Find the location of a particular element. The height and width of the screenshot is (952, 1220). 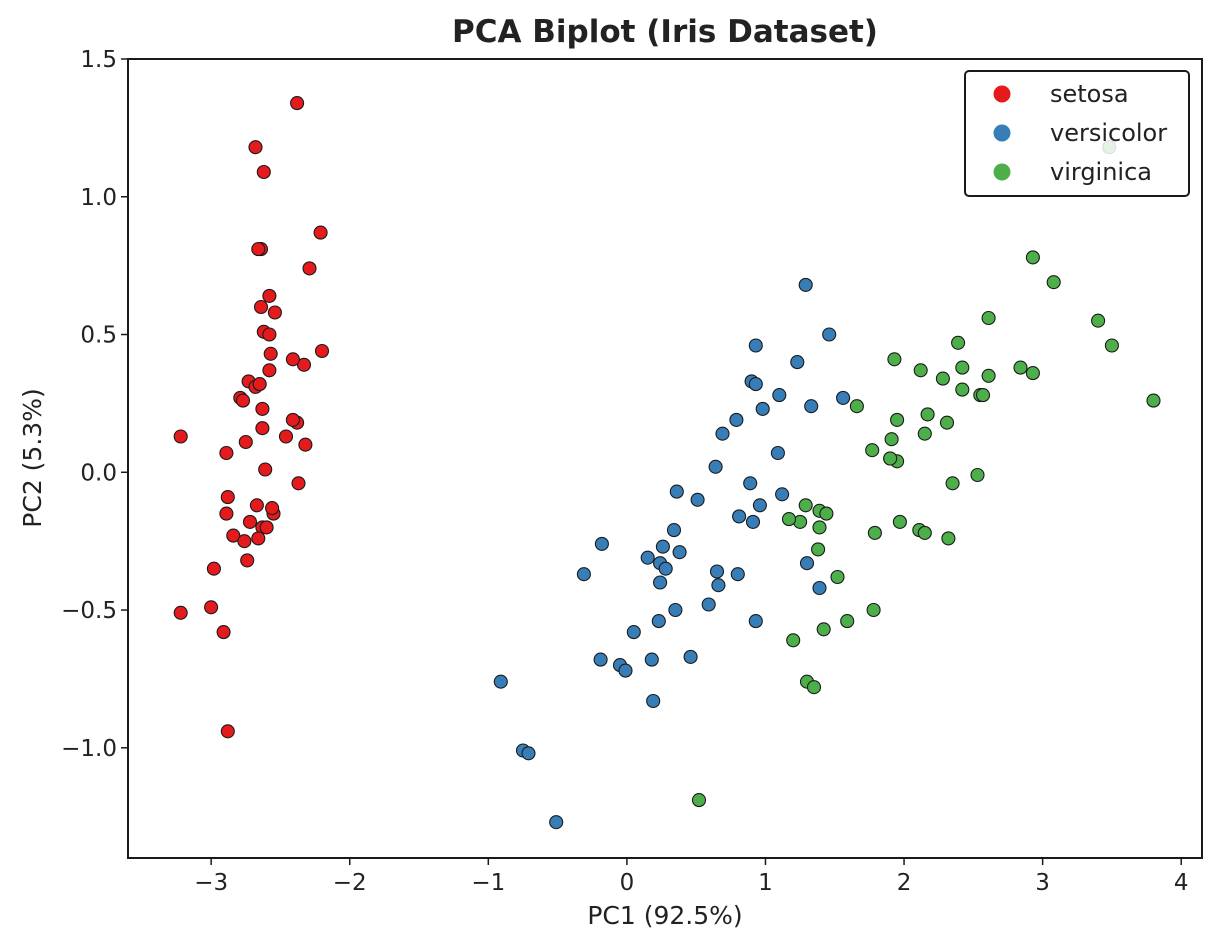

y-tick-label: 0.5 is located at coordinates (98, 336).